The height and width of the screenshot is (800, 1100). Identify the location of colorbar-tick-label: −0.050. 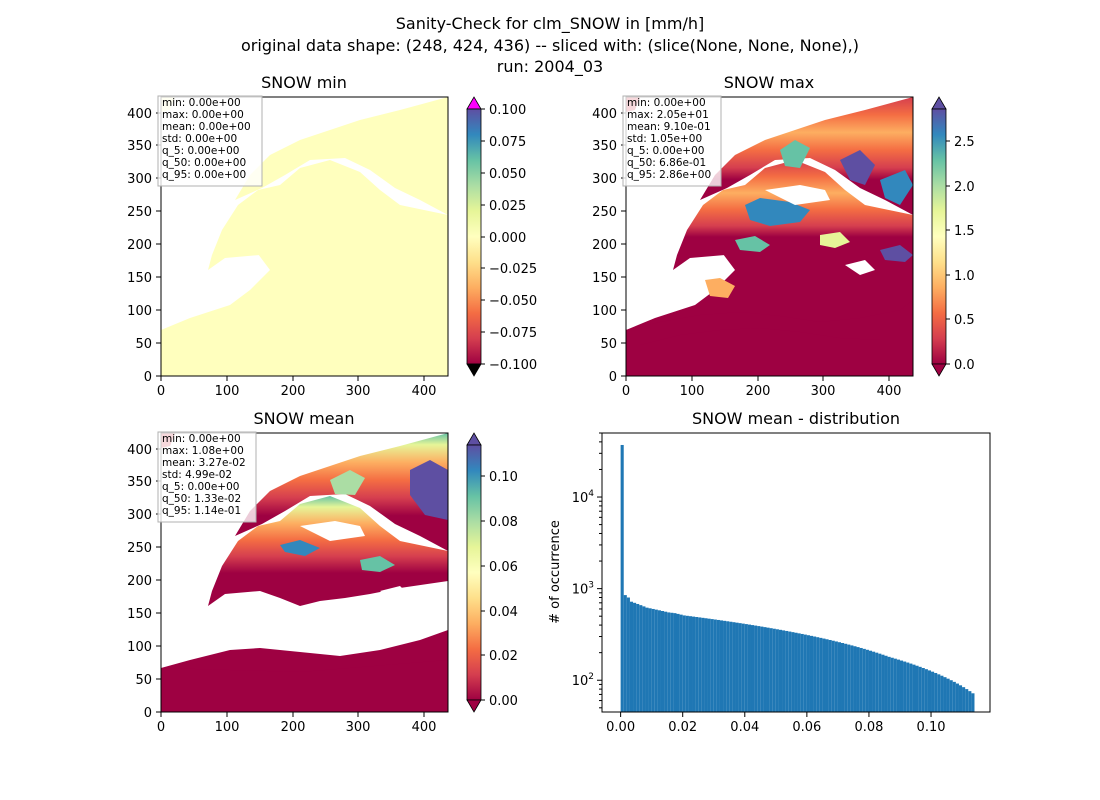
(513, 301).